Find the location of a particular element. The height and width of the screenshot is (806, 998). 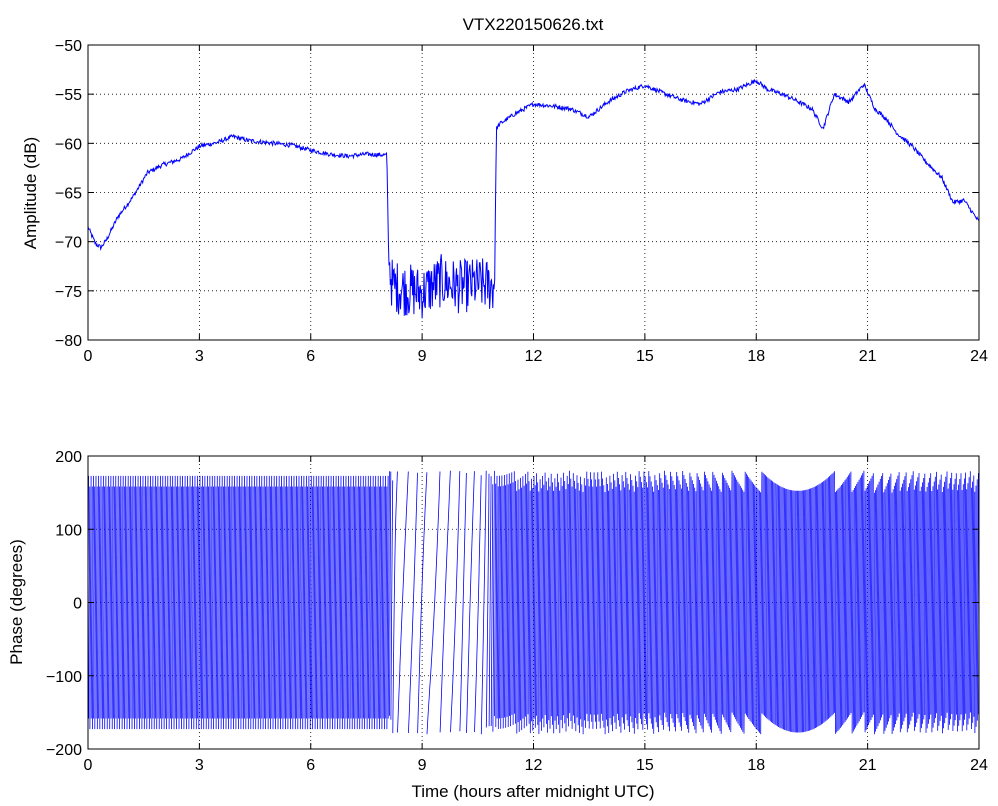

amplitude-y-tick-label: −50 is located at coordinates (68, 46).